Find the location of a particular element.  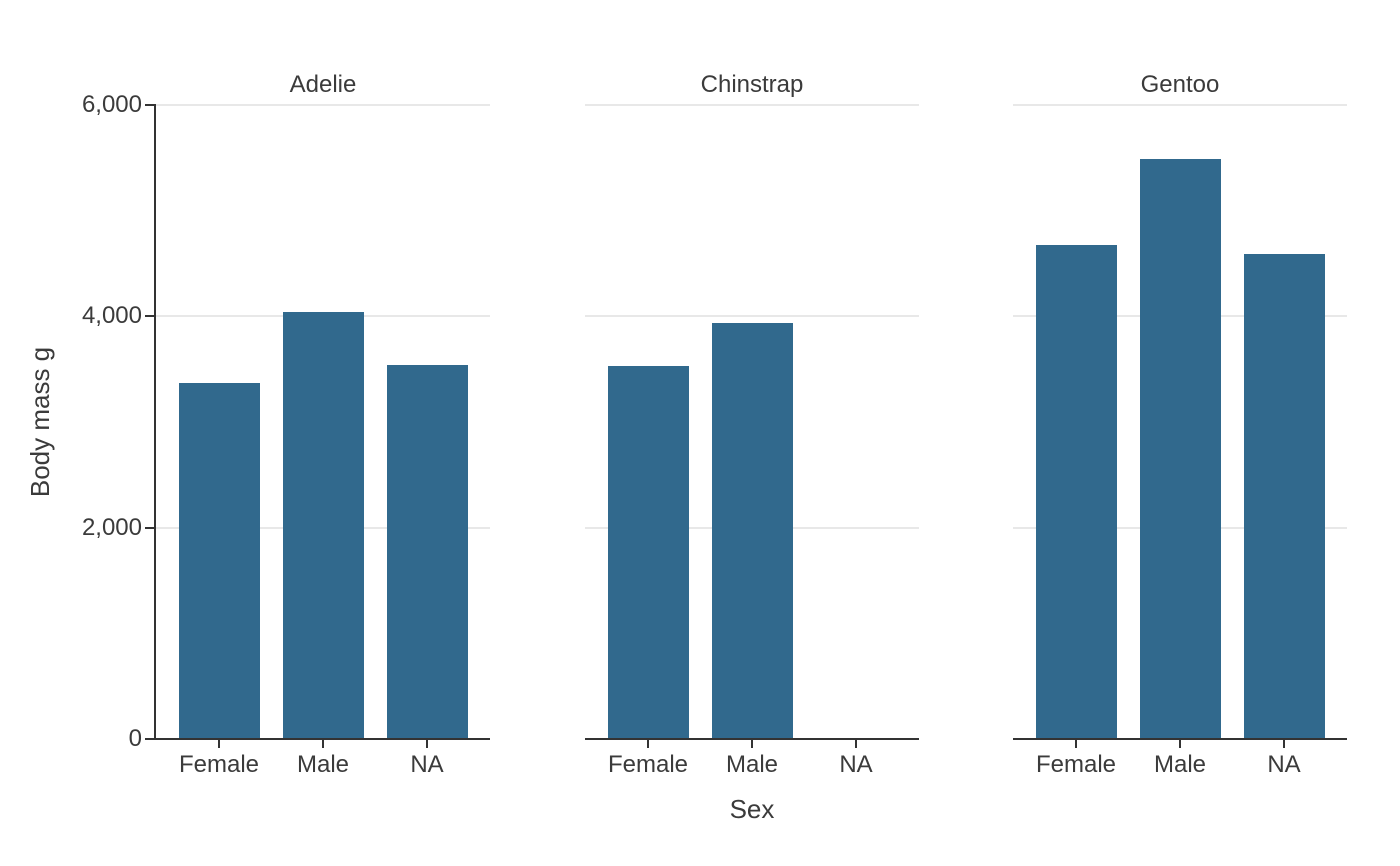

y-axis-spine is located at coordinates (155, 422).